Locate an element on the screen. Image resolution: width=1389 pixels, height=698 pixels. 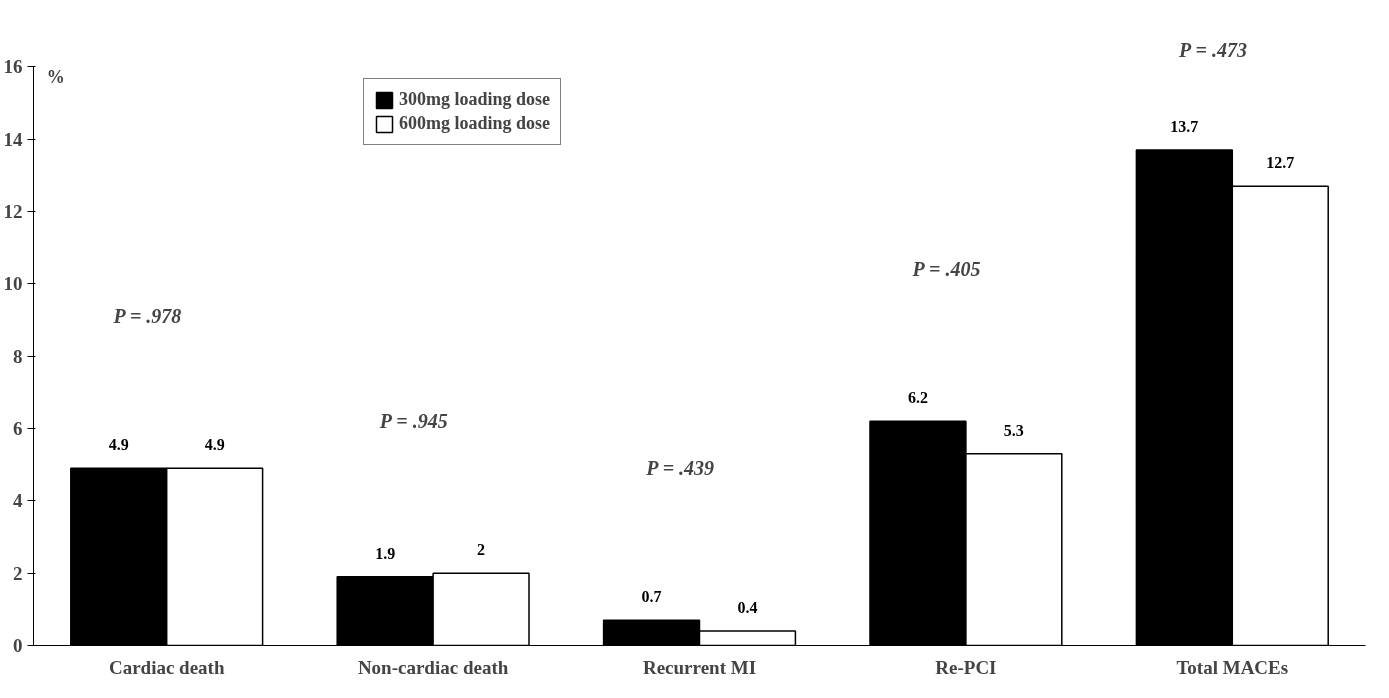
text: P = .473 is located at coordinates (1212, 50).